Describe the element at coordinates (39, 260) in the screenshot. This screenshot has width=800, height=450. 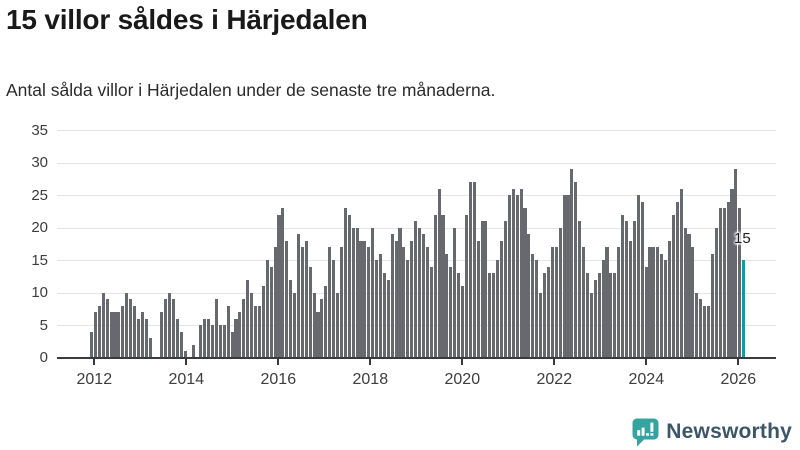
I see `y-axis-tick-label: 15` at that location.